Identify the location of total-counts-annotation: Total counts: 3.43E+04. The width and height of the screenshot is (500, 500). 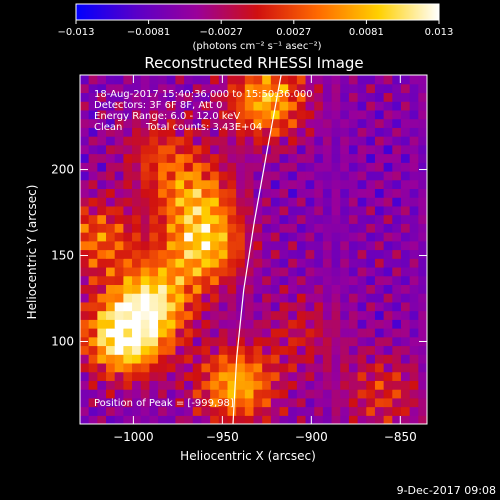
(203, 127).